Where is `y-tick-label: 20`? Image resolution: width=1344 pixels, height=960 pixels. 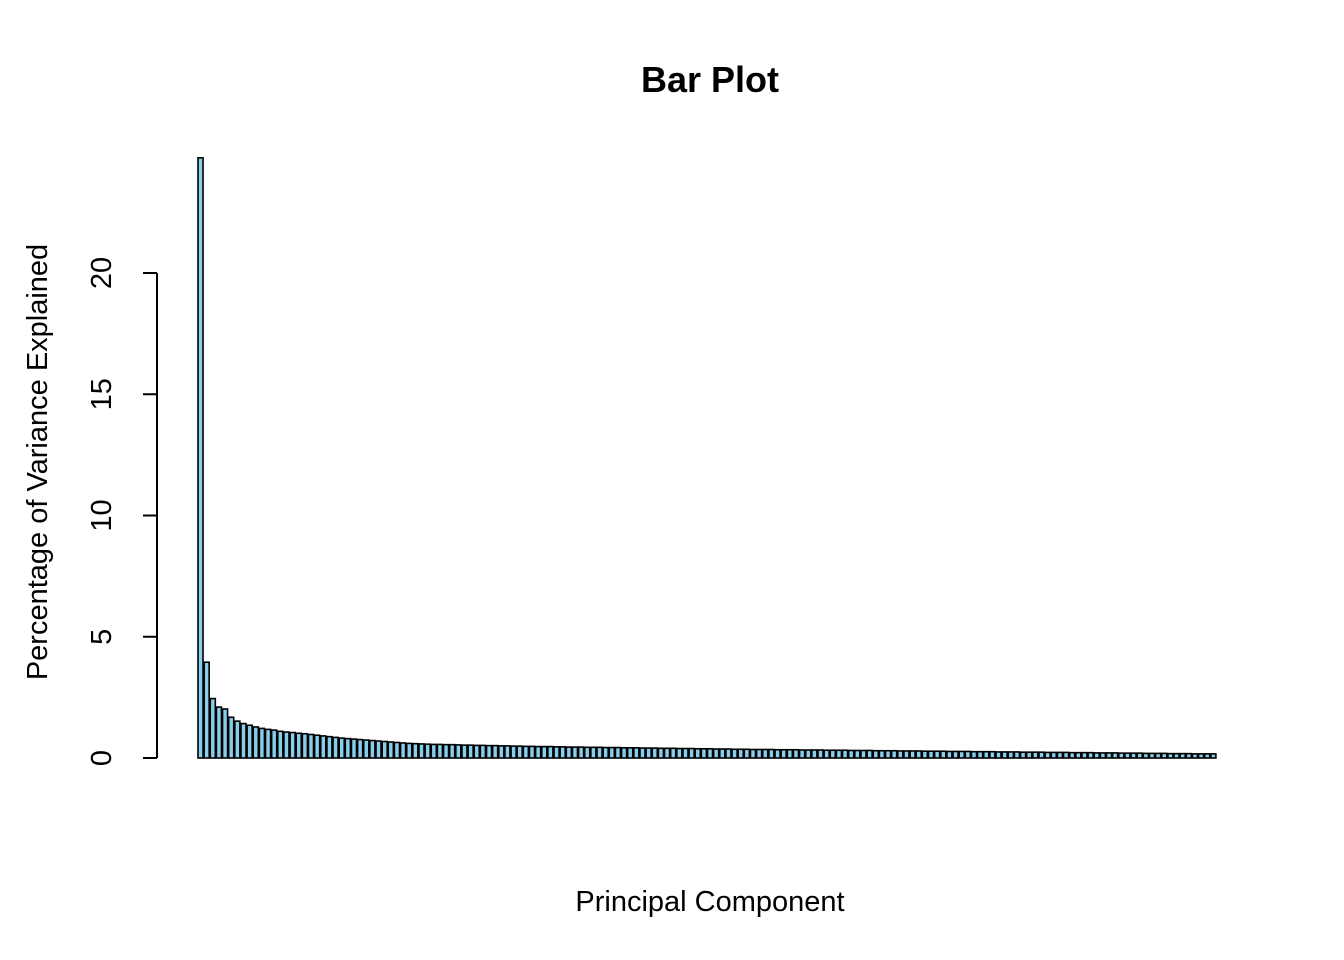 y-tick-label: 20 is located at coordinates (102, 273).